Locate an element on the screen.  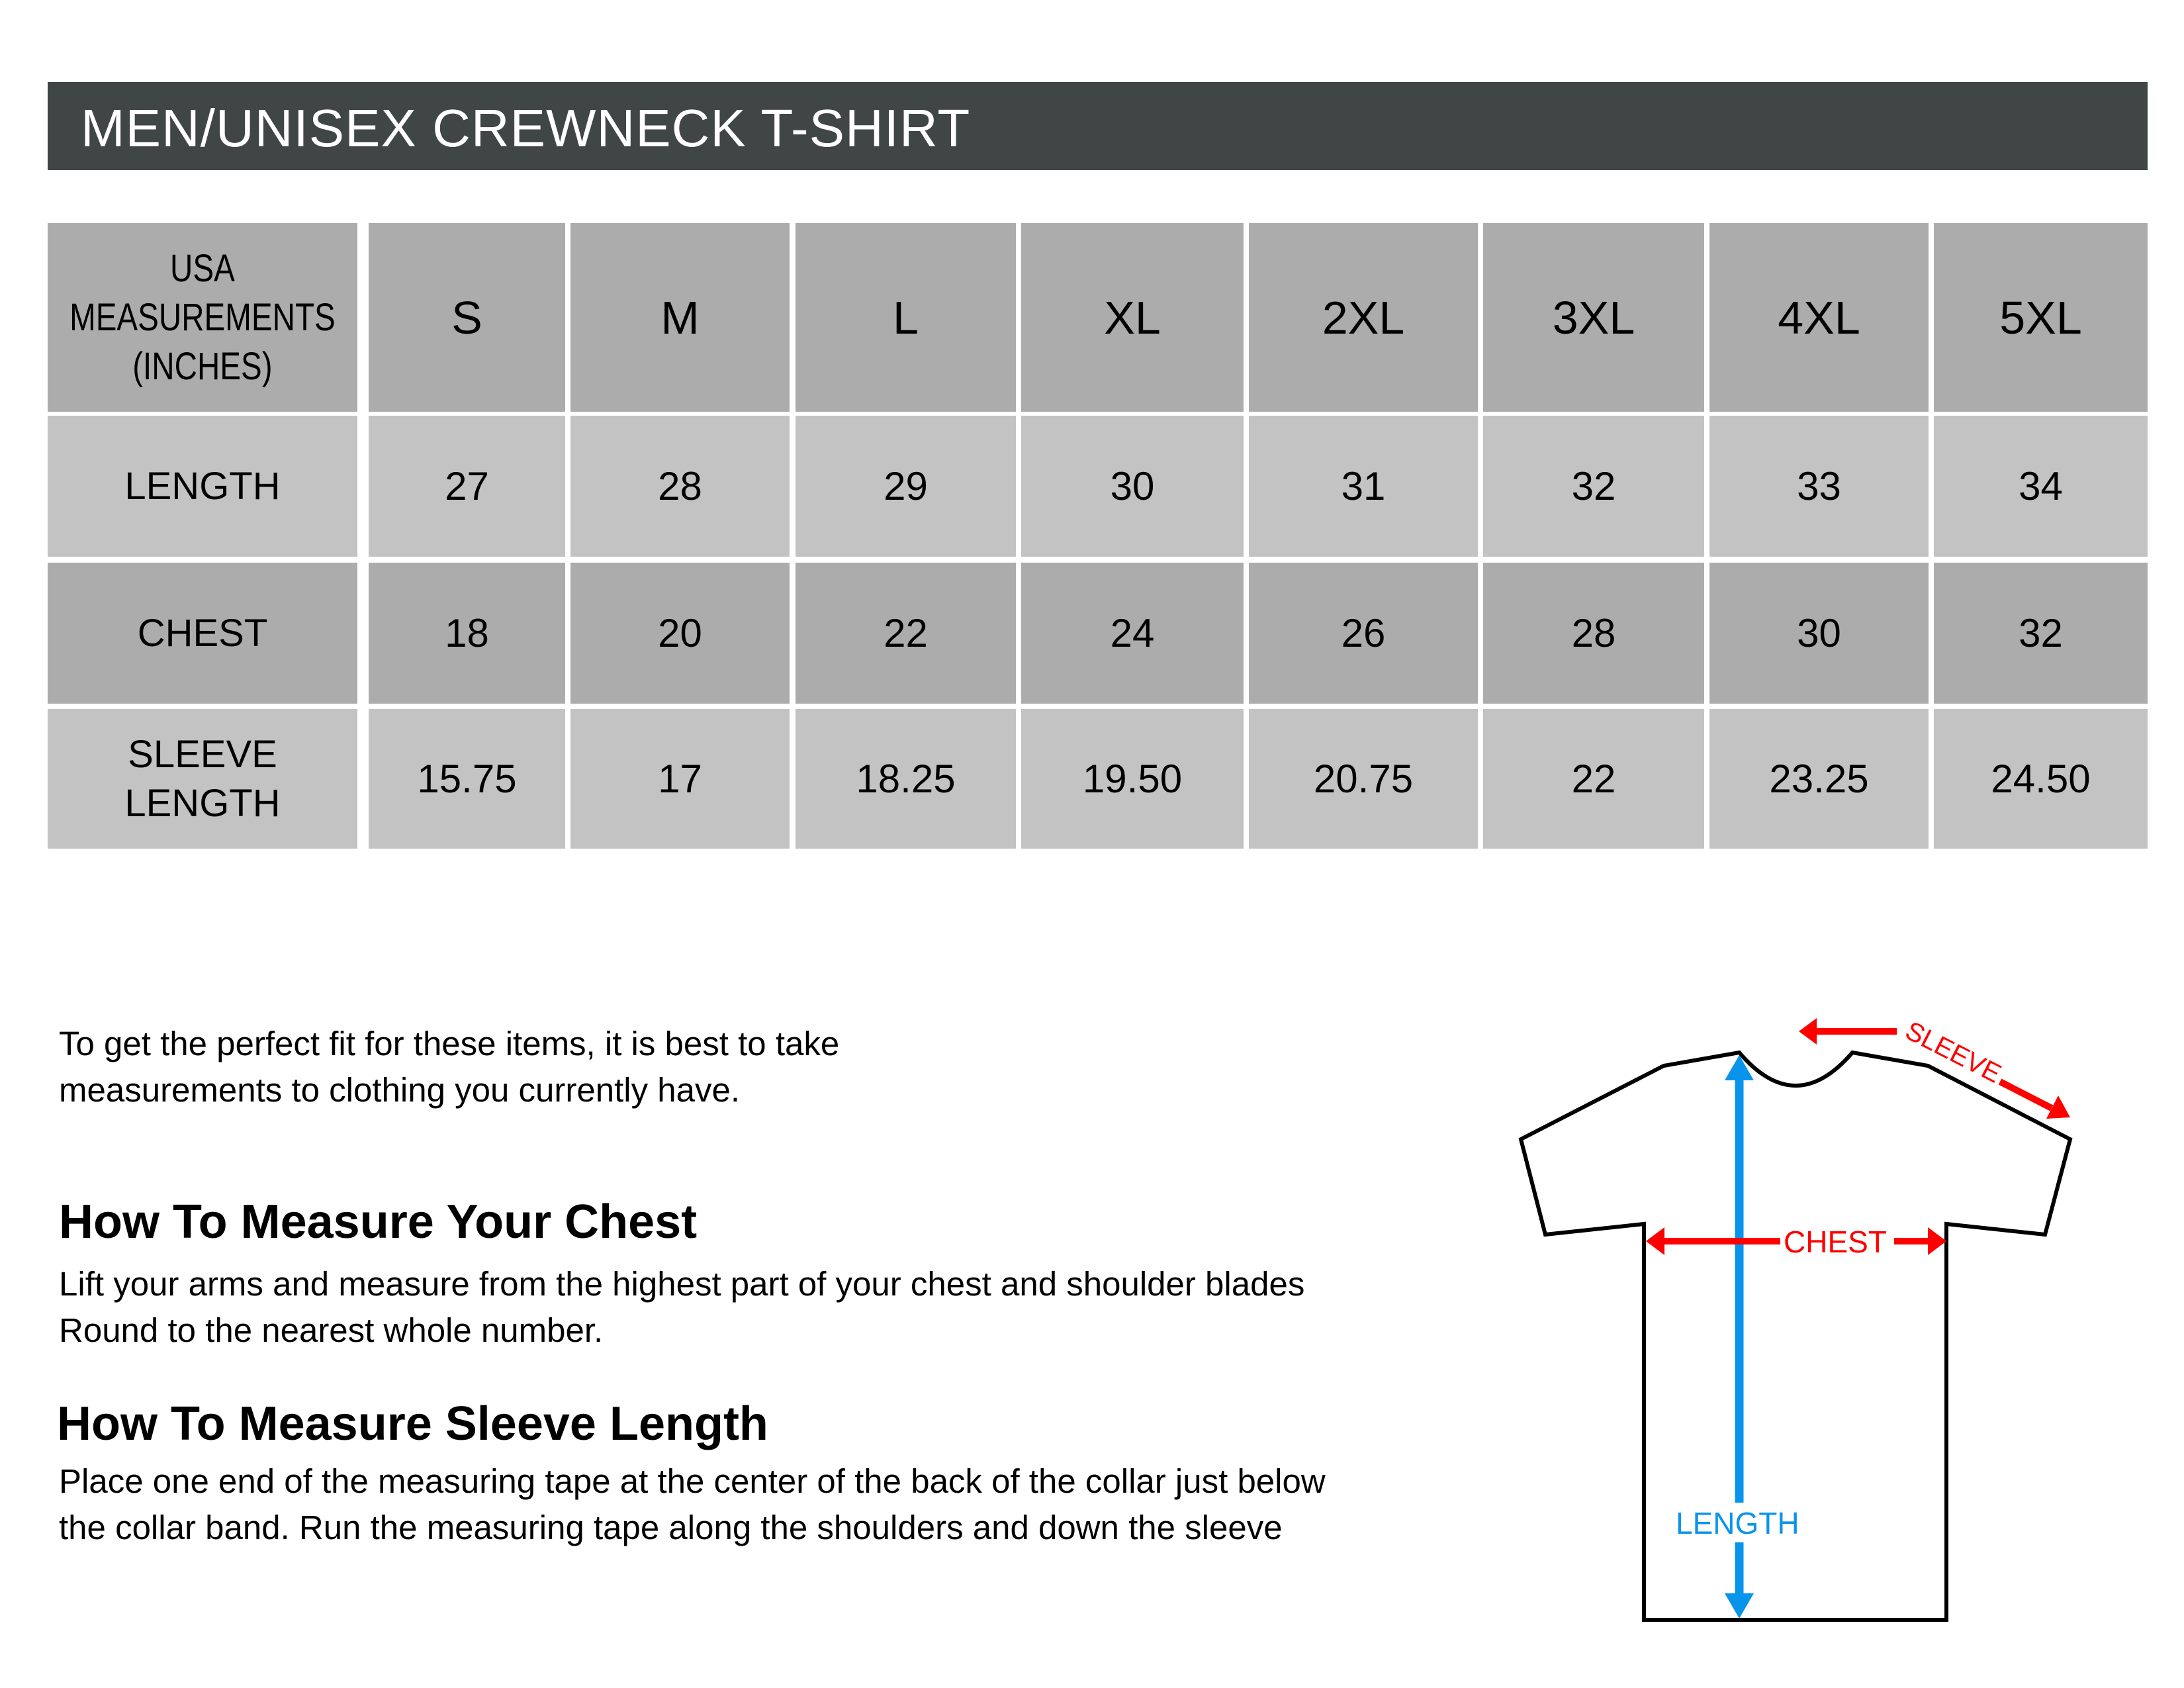
row-label-cell: LENGTH is located at coordinates (203, 486).